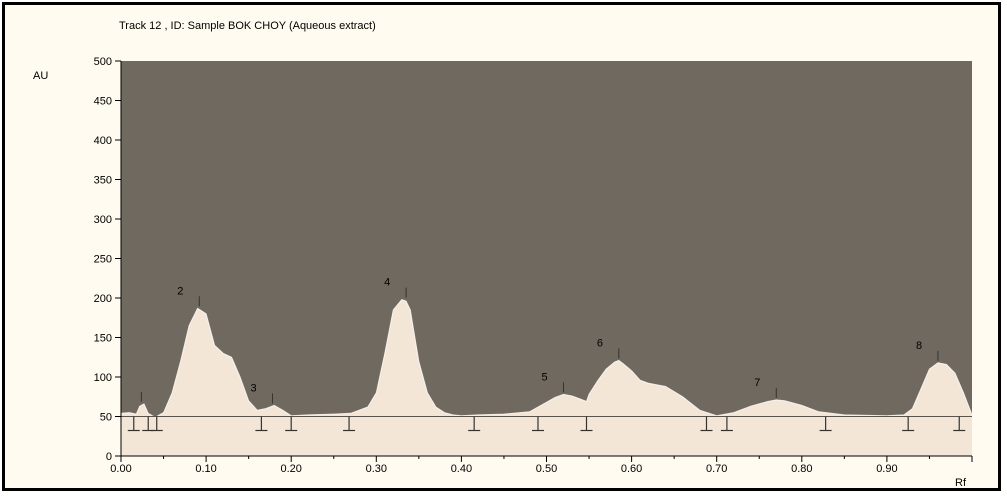 The image size is (1007, 497). I want to click on y-tick-label: 350, so click(103, 181).